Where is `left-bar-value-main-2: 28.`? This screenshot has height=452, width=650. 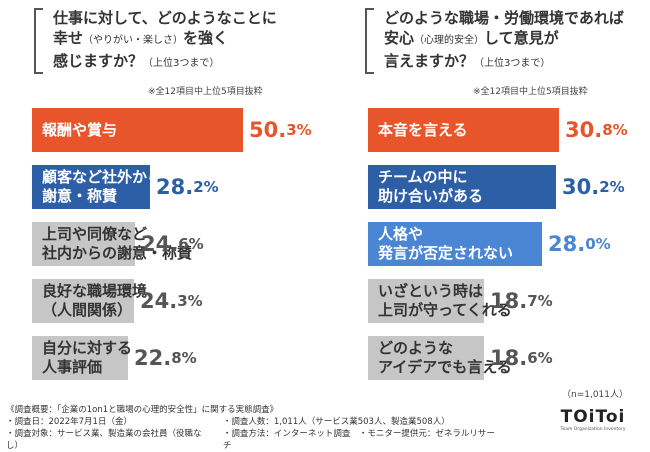 left-bar-value-main-2: 28. is located at coordinates (175, 187).